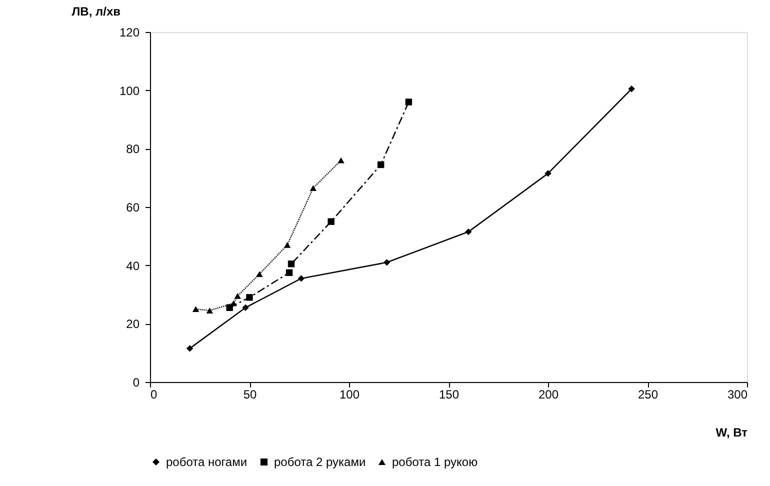  I want to click on y-tick-label: 0, so click(136, 383).